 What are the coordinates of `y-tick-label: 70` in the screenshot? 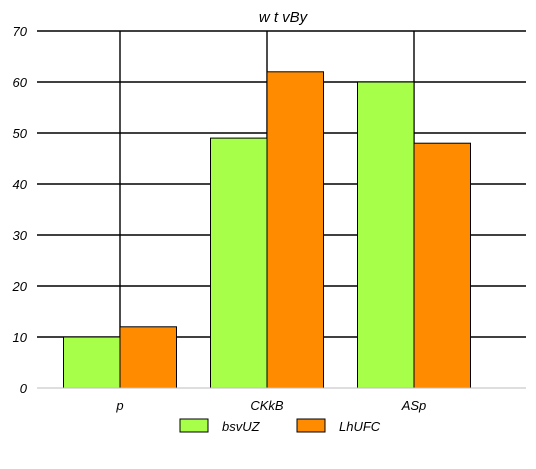 It's located at (20, 31).